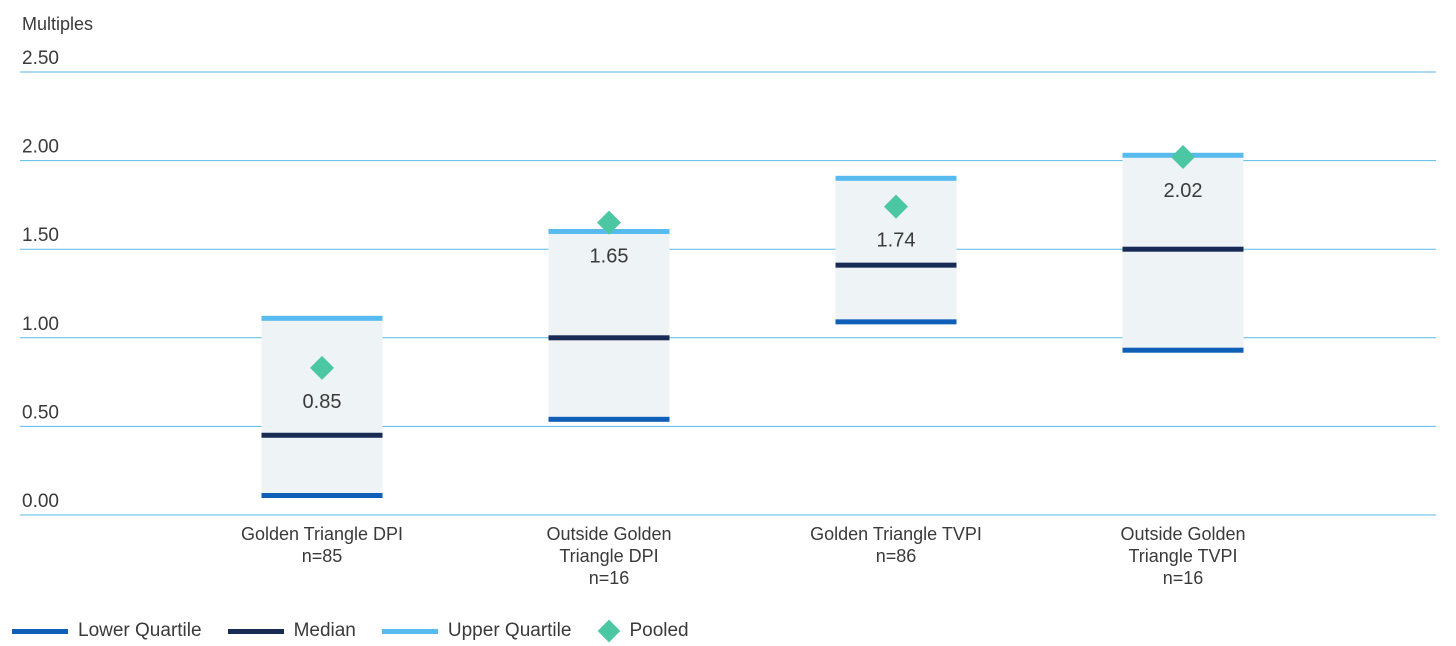  I want to click on y-tick-label: 0.50, so click(40, 412).